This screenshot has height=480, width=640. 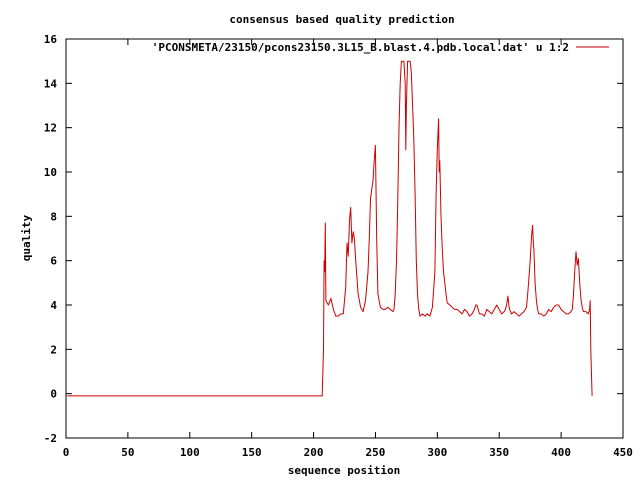 I want to click on y-tick-label: 12, so click(x=50, y=128).